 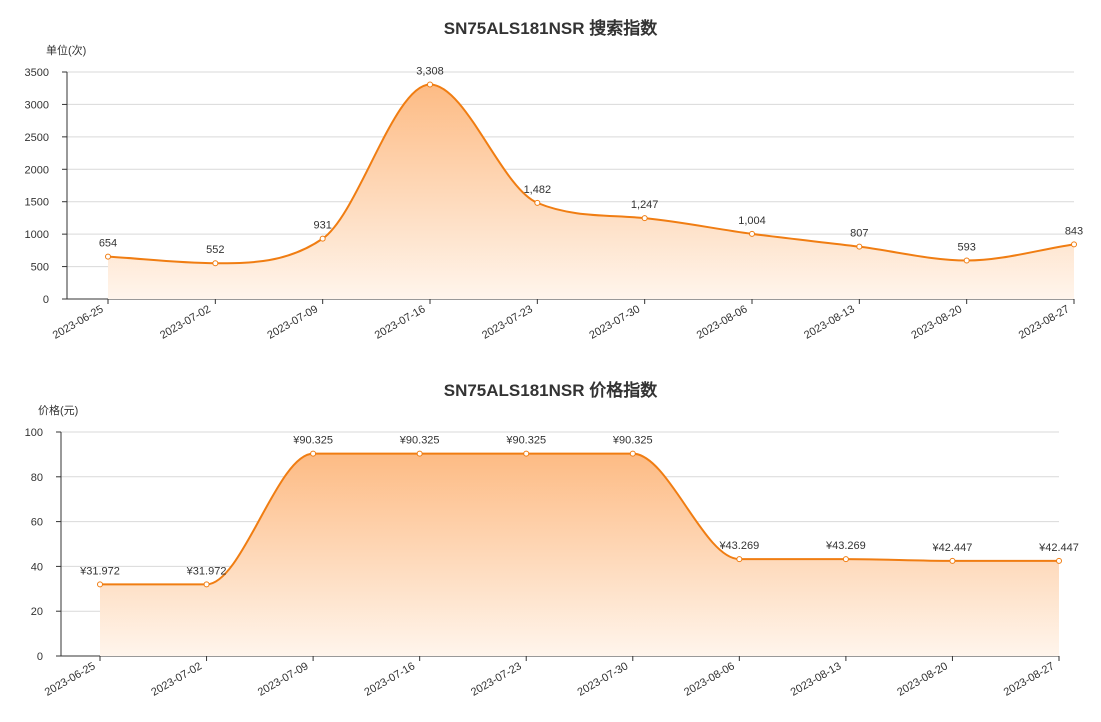 I want to click on y-tick-label: 40, so click(x=37, y=567).